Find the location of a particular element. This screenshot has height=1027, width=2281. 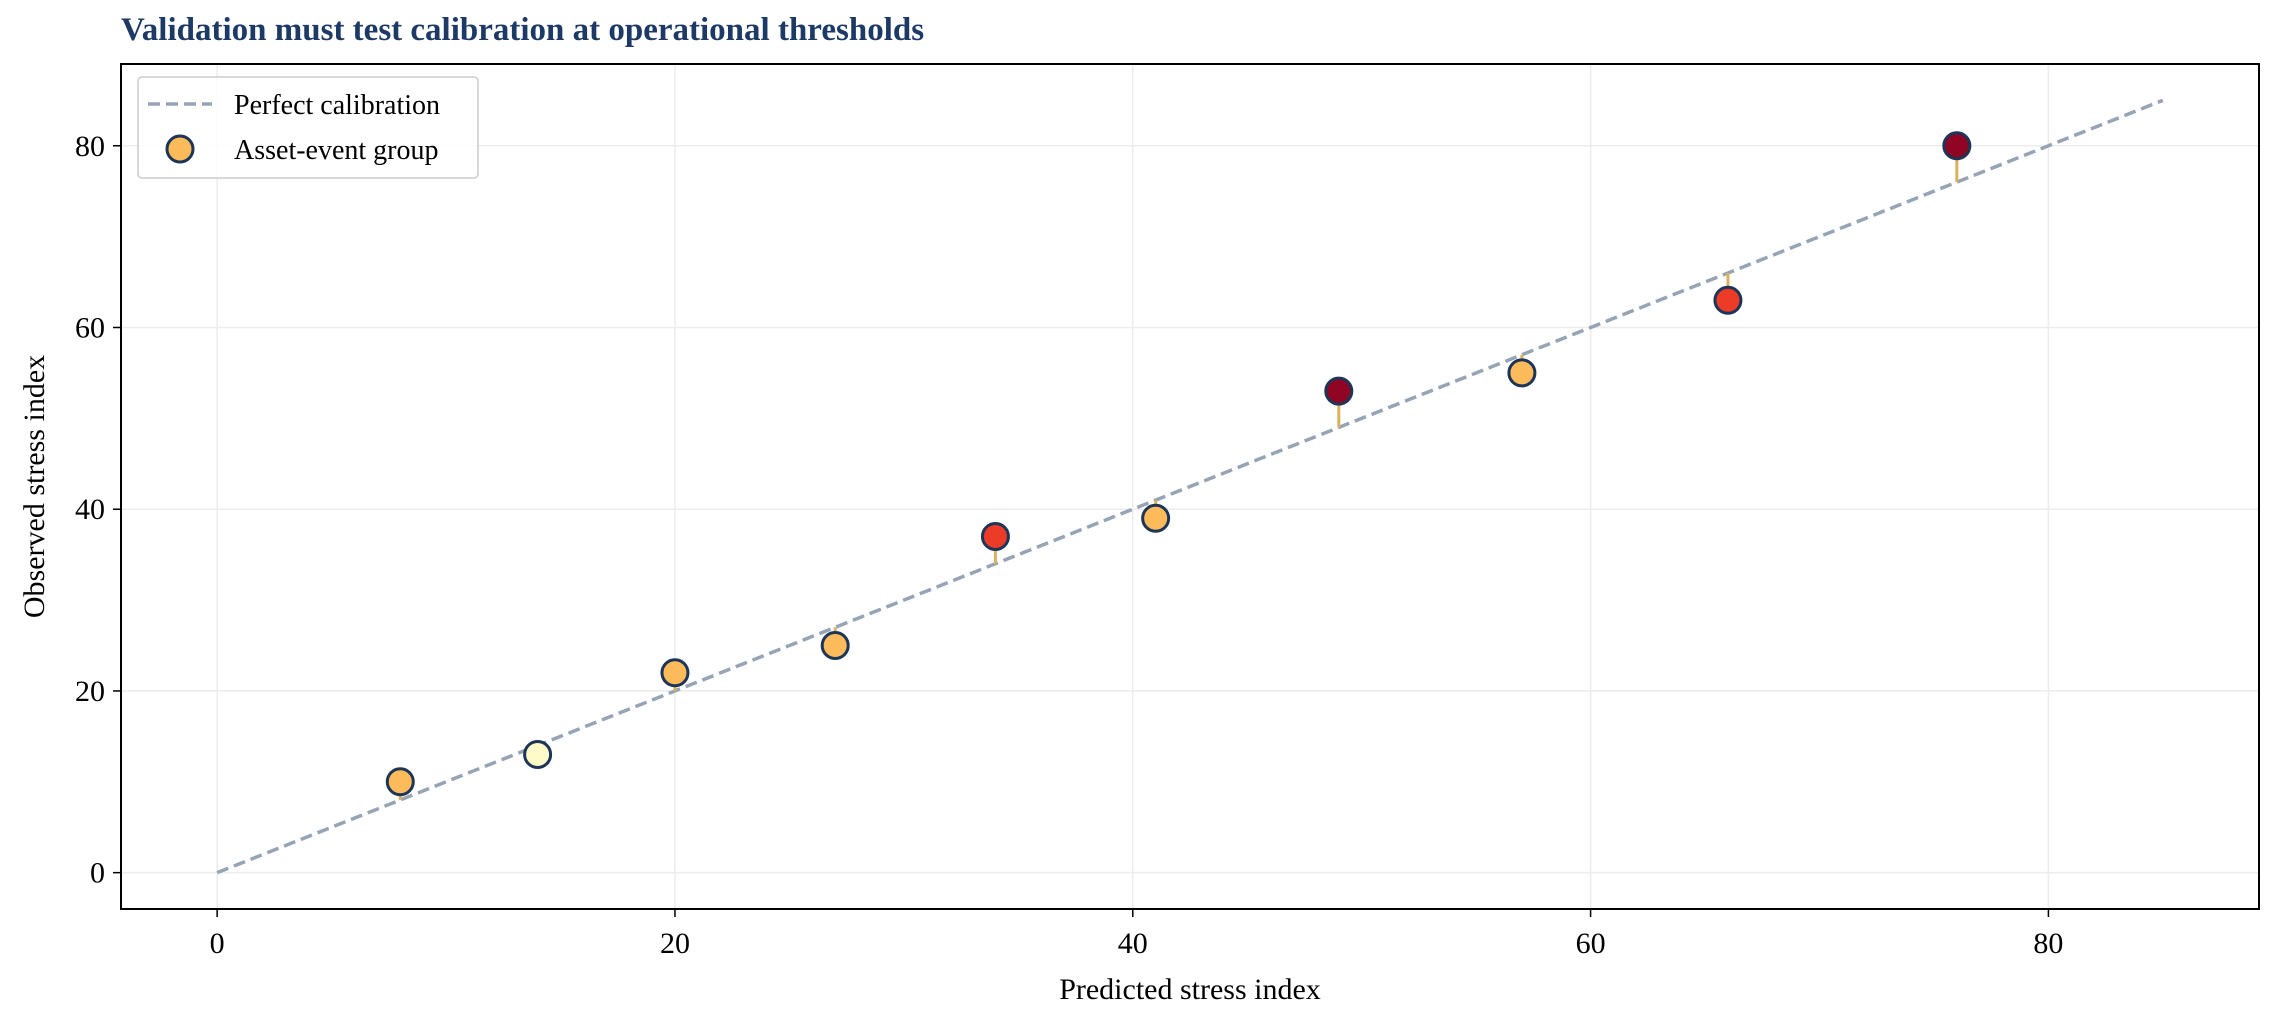

x-tick-label: 60 is located at coordinates (1591, 943).